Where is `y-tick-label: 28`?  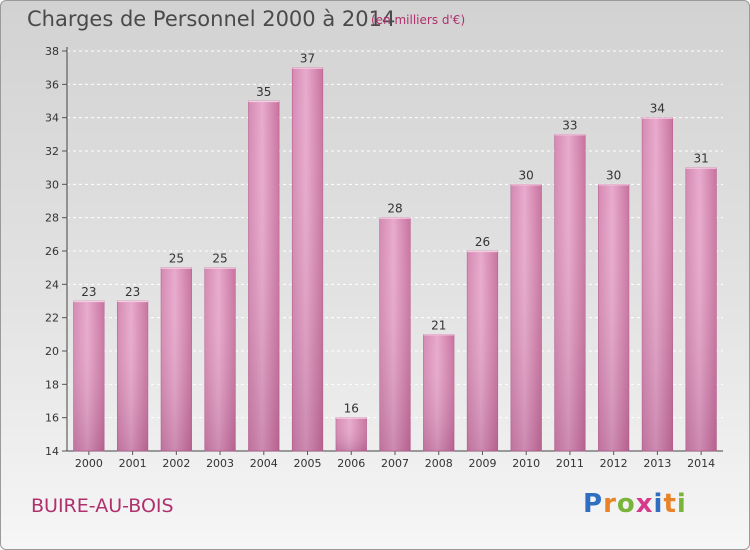
y-tick-label: 28 is located at coordinates (52, 218).